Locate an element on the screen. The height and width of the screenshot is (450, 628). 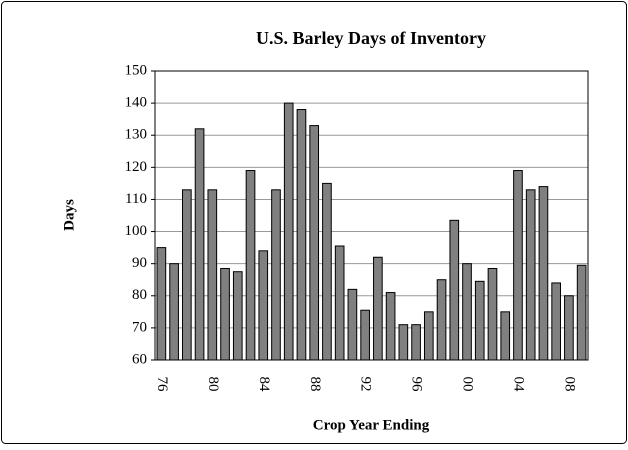
x-tick-label: 88 is located at coordinates (315, 384).